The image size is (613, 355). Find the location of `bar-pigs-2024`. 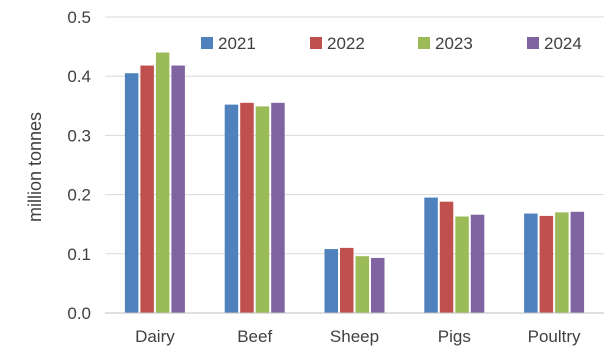

bar-pigs-2024 is located at coordinates (477, 263).